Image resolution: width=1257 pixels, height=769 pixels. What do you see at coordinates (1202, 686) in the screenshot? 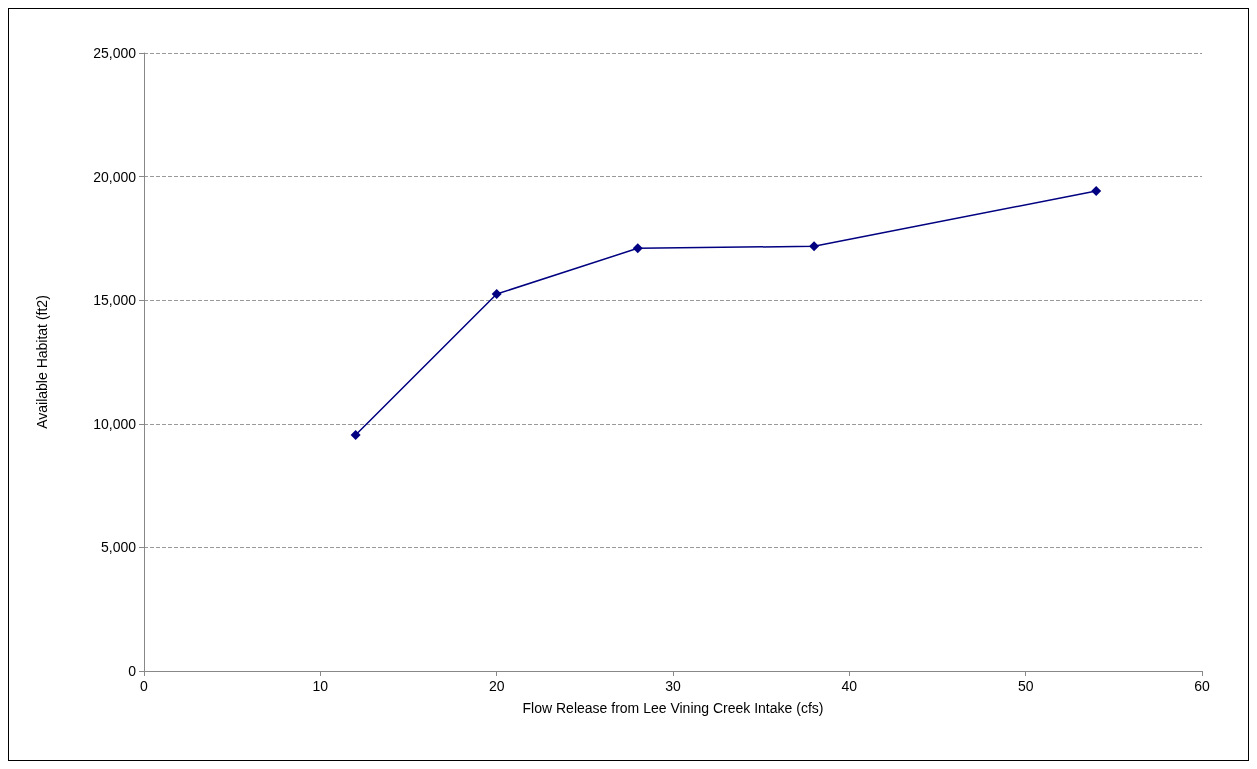
I see `x-tick-label: 60` at bounding box center [1202, 686].